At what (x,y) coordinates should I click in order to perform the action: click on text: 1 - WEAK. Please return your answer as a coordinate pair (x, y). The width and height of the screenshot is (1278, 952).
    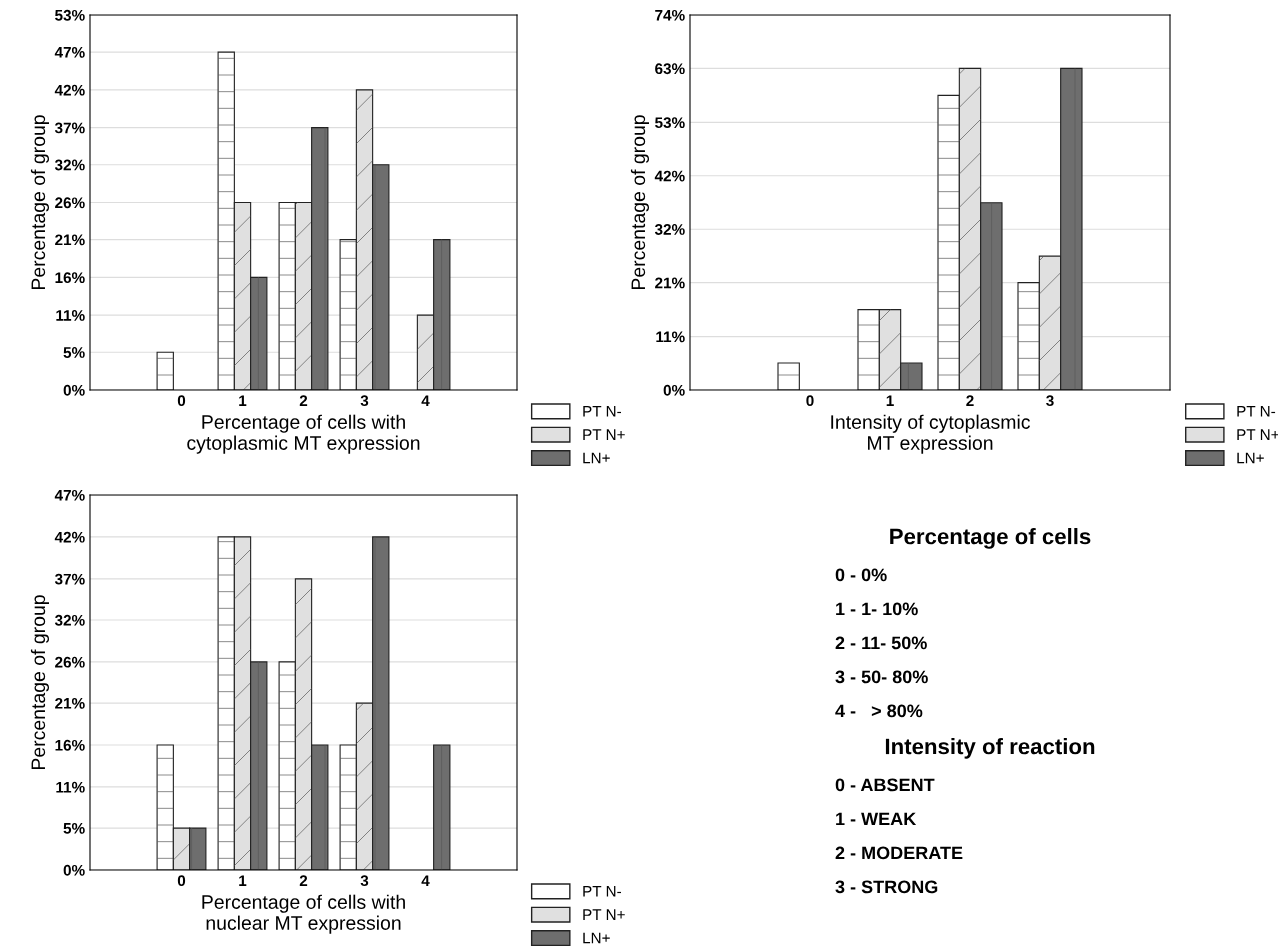
    Looking at the image, I should click on (876, 819).